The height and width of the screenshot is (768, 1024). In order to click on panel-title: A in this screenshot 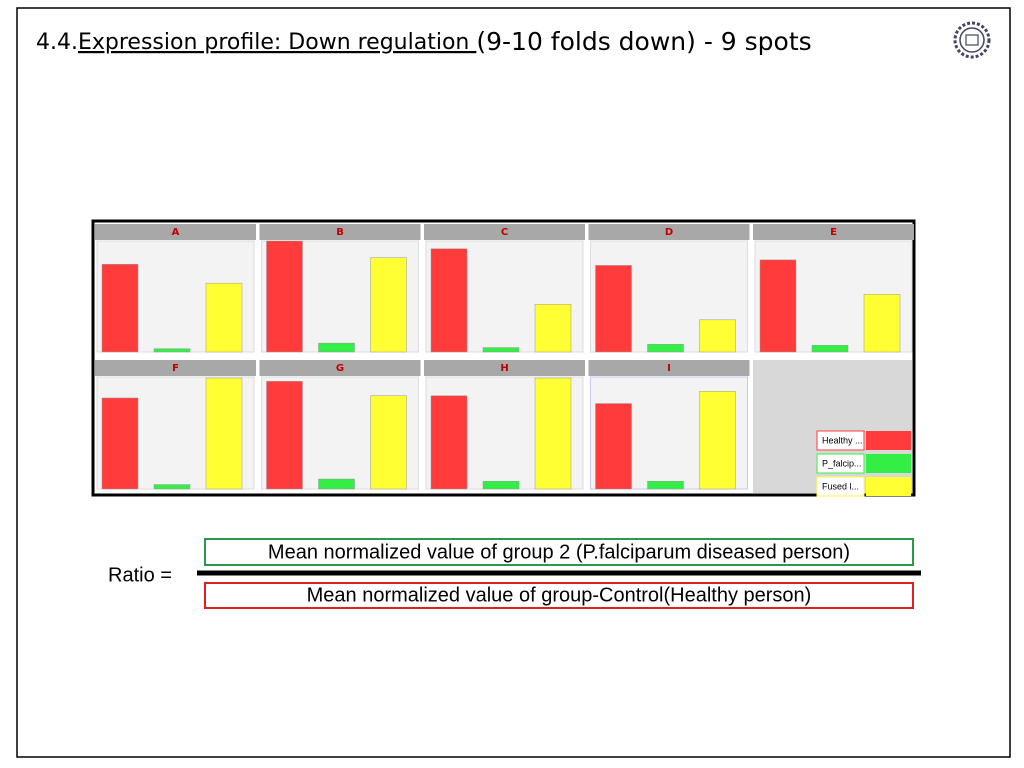, I will do `click(176, 232)`.